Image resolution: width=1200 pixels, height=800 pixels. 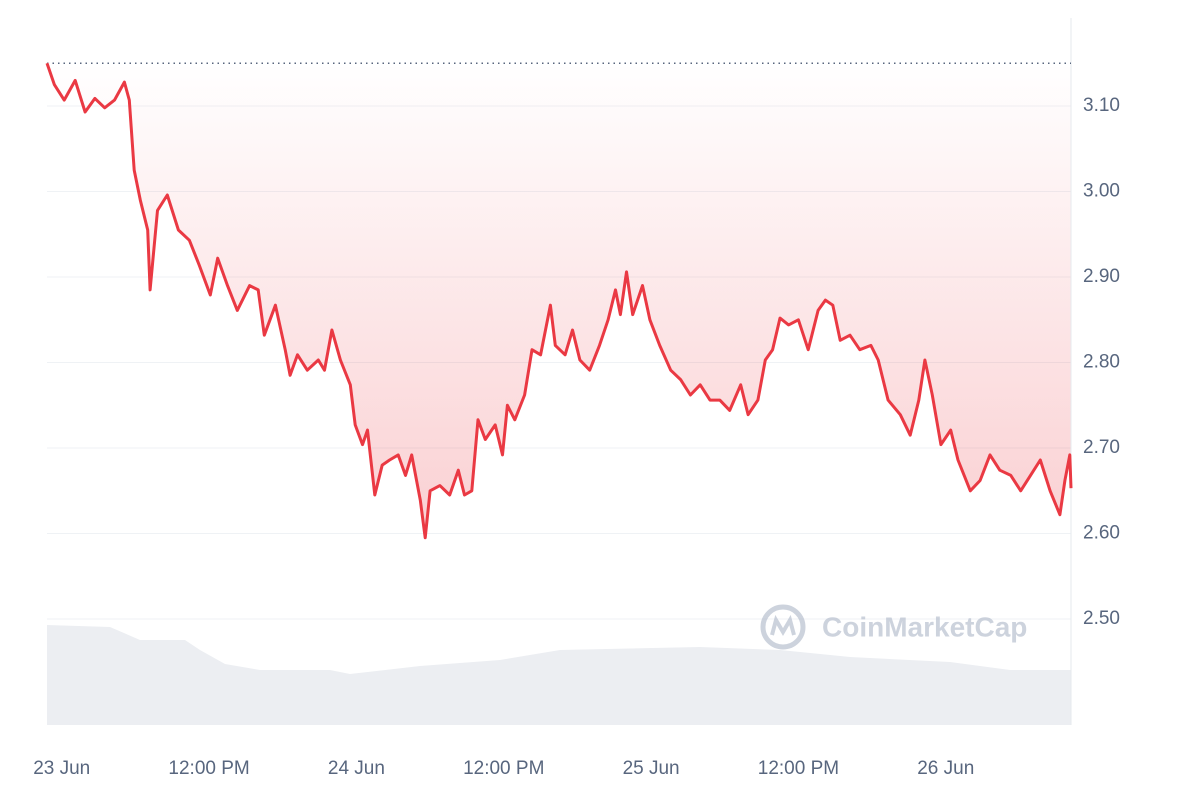 What do you see at coordinates (924, 626) in the screenshot?
I see `watermark-text: CoinMarketCap` at bounding box center [924, 626].